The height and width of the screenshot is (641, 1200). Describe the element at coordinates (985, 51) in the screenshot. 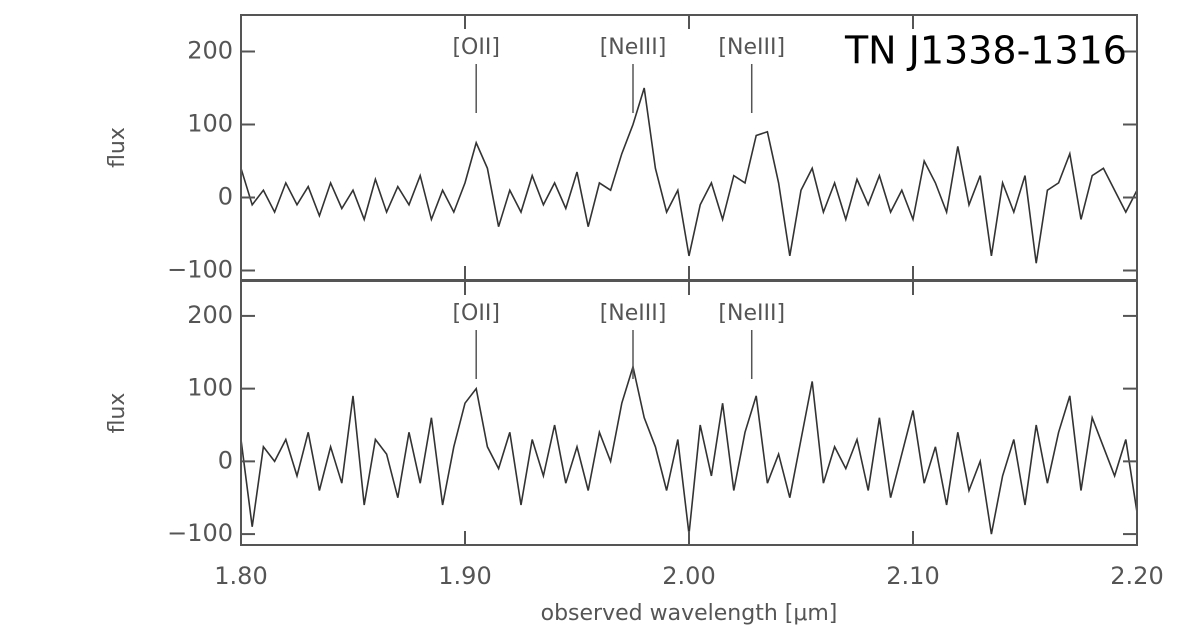

I see `chart-title: TN J1338-1316` at that location.